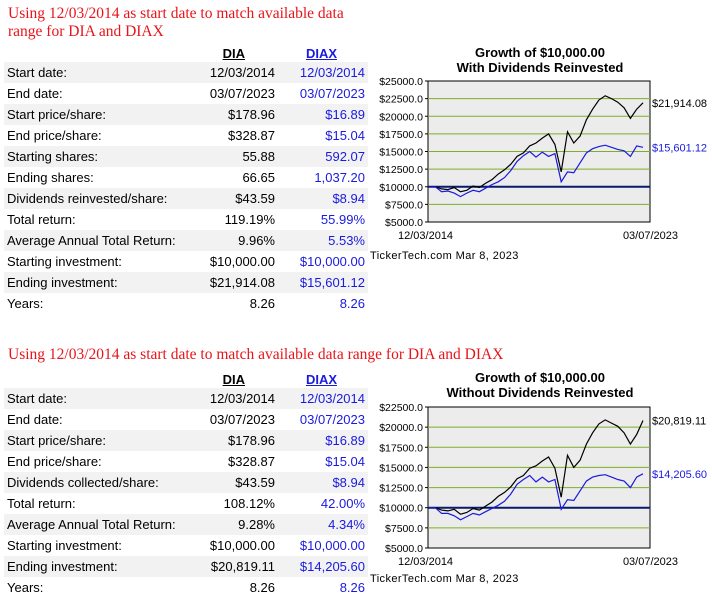  Describe the element at coordinates (100, 398) in the screenshot. I see `row-label: Start date:` at that location.